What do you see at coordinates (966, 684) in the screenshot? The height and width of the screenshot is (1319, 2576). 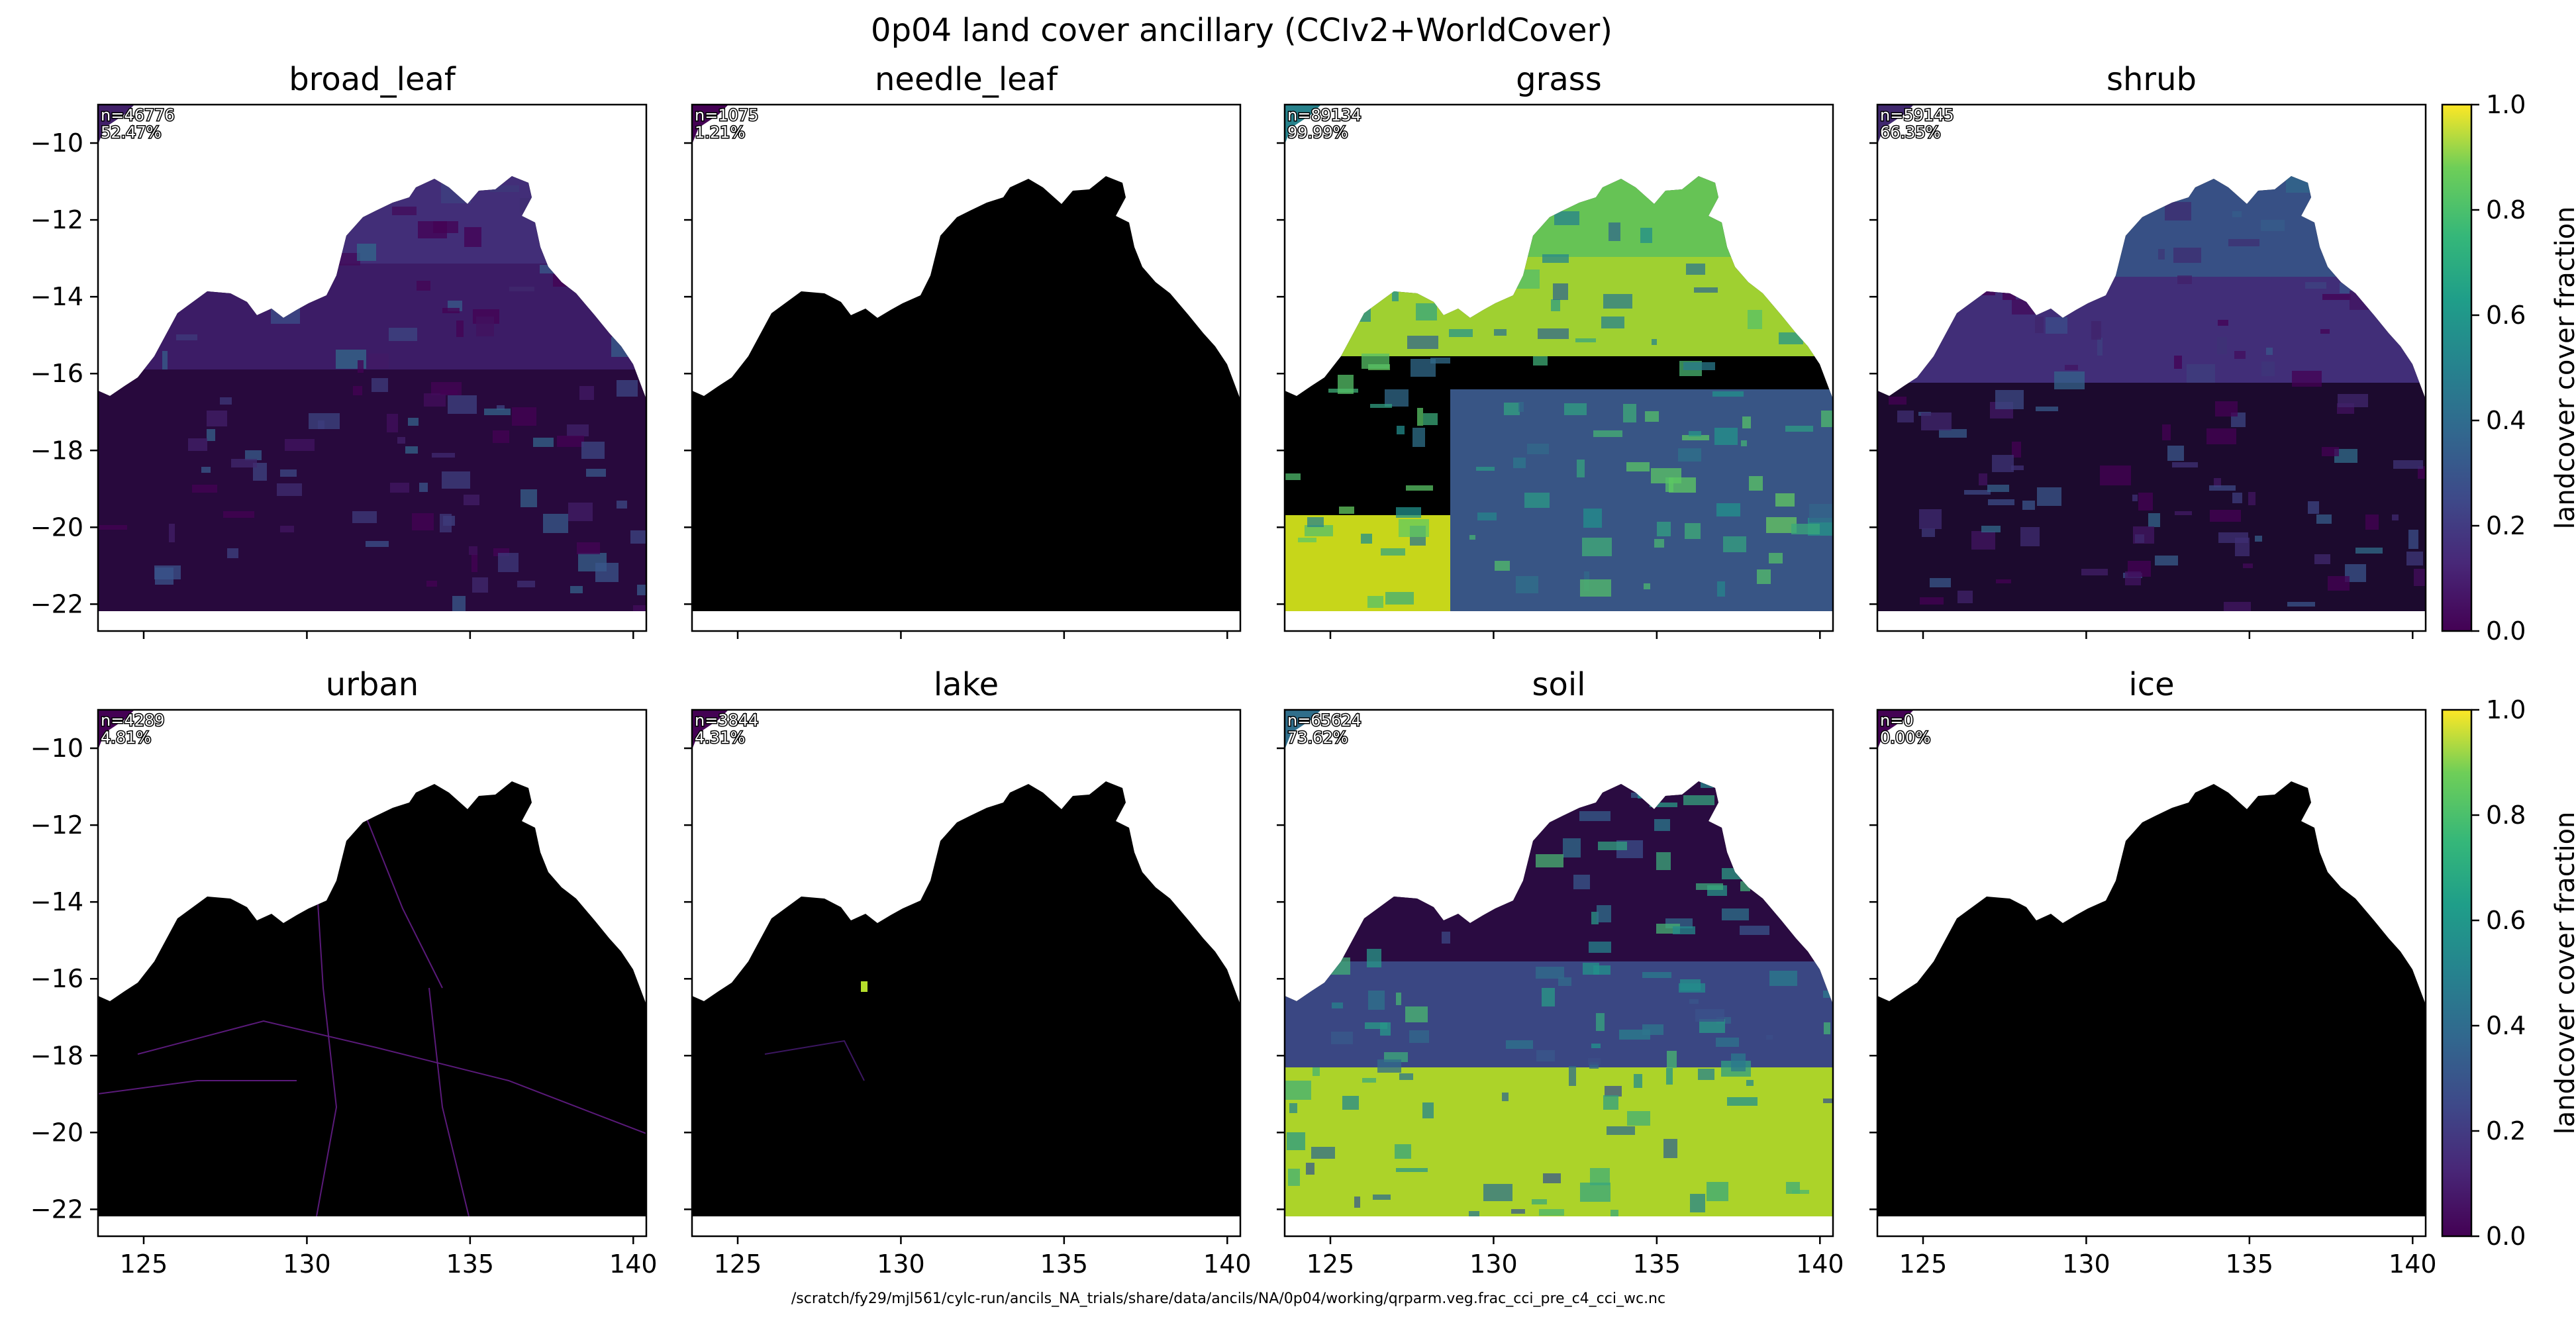 I see `panel-title: lake` at bounding box center [966, 684].